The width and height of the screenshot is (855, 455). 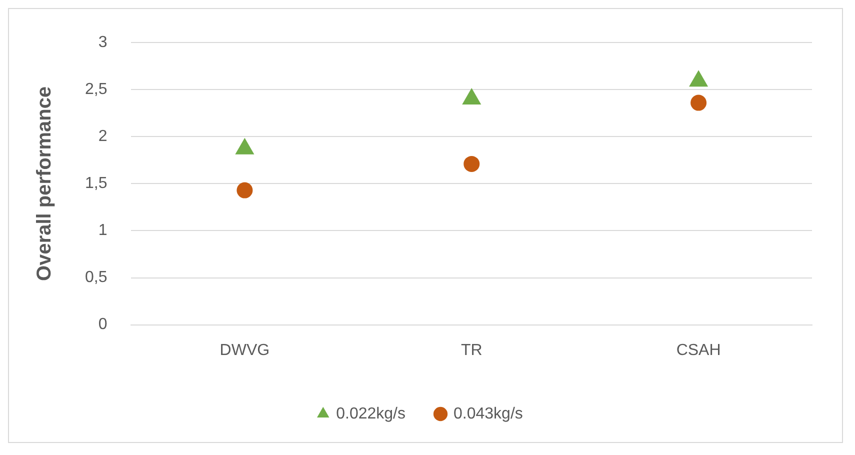 I want to click on x-tick-label: TR, so click(x=471, y=350).